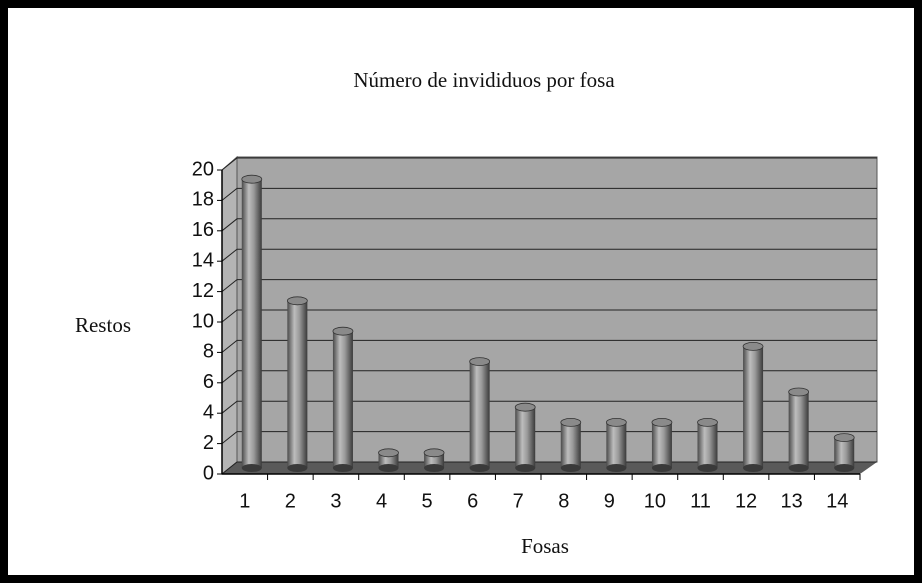 This screenshot has width=922, height=583. I want to click on x-tick-label: 13, so click(792, 501).